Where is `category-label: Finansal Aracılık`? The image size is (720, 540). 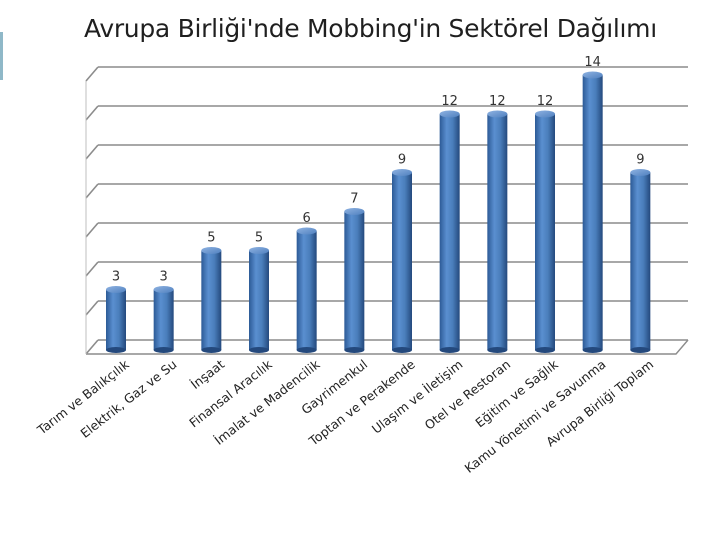 category-label: Finansal Aracılık is located at coordinates (230, 393).